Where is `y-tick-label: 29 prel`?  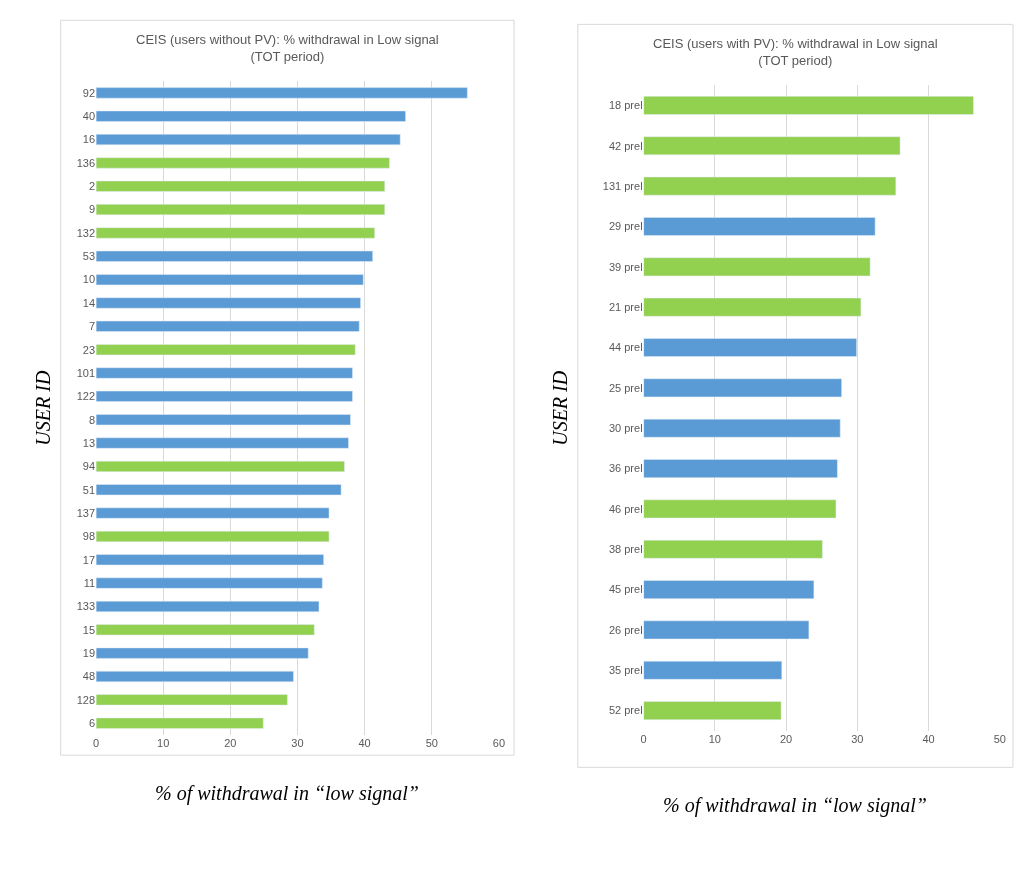
y-tick-label: 29 prel is located at coordinates (625, 226).